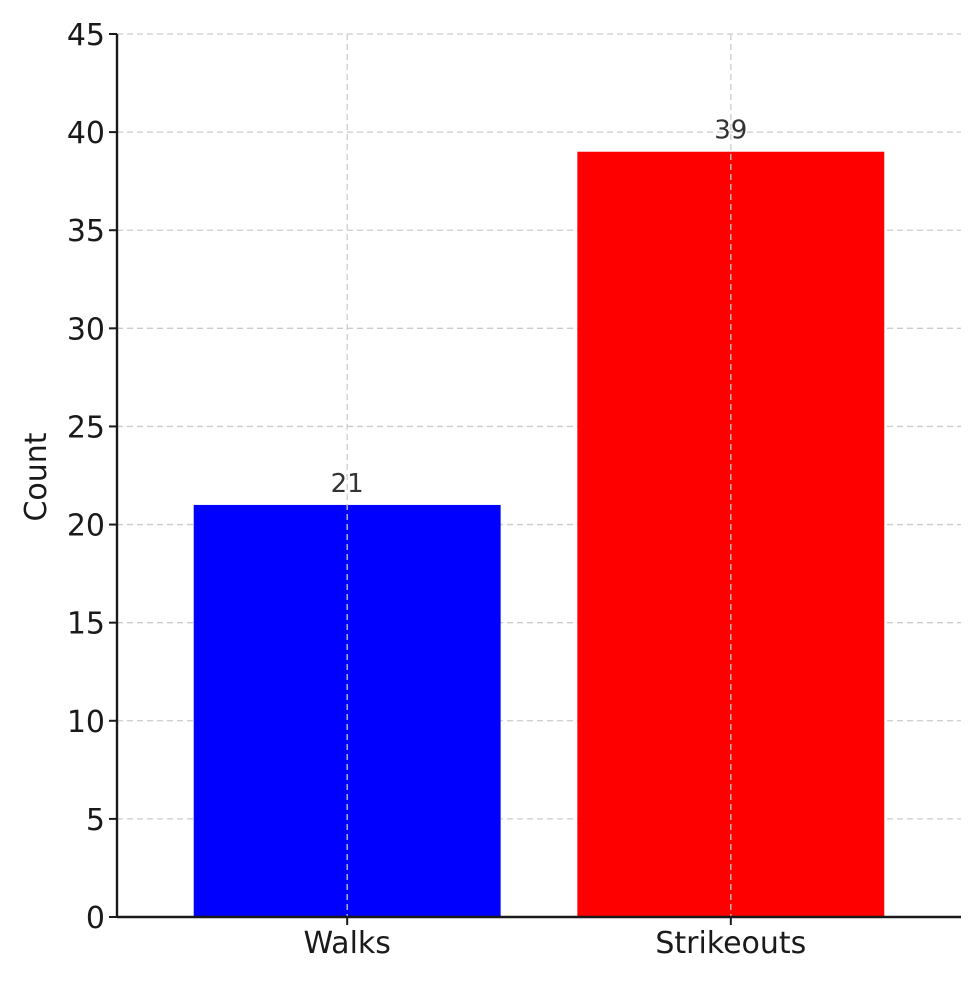 This screenshot has height=984, width=979. Describe the element at coordinates (730, 943) in the screenshot. I see `x-tick-label: Strikeouts` at that location.